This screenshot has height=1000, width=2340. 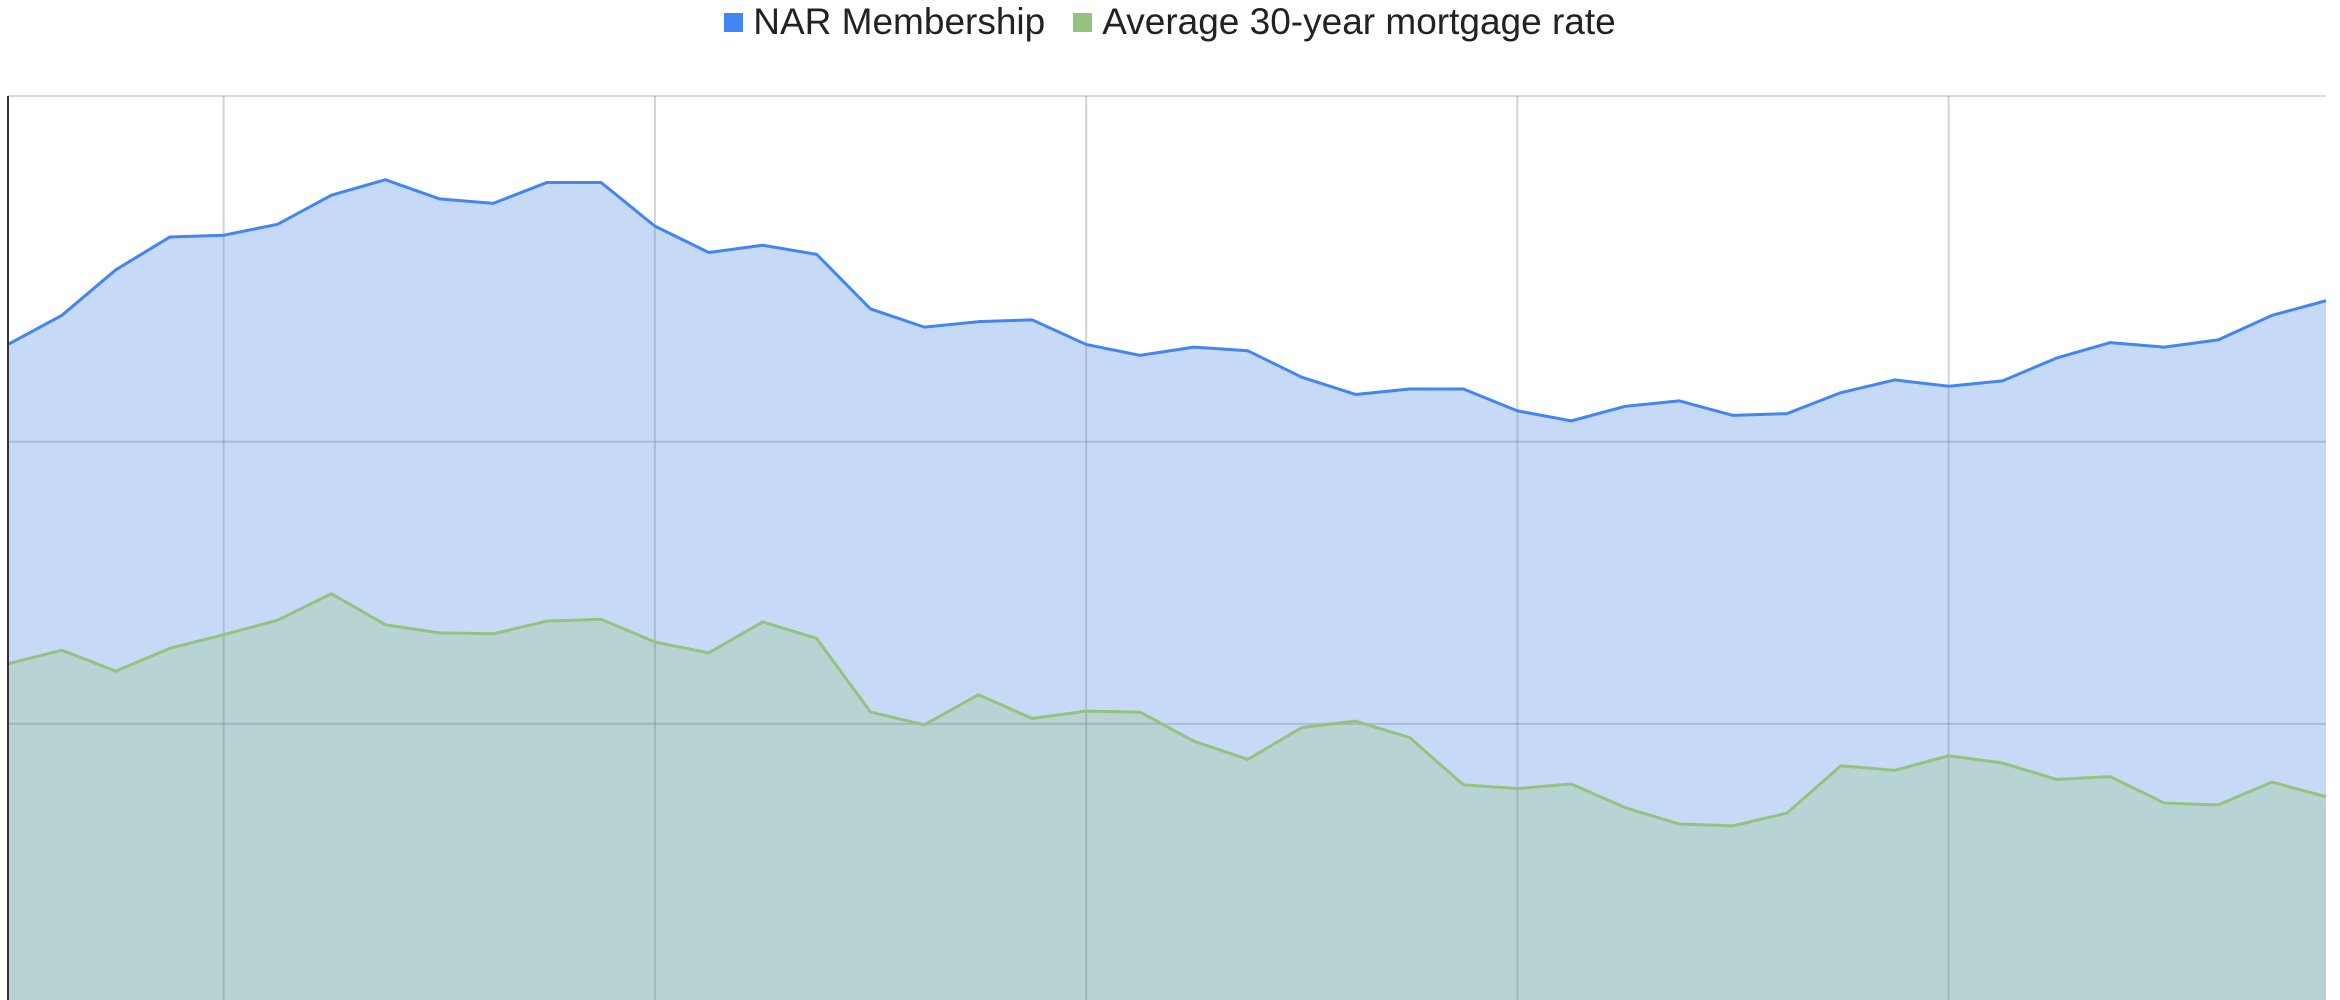 I want to click on legend-label: NAR Membership, so click(x=899, y=21).